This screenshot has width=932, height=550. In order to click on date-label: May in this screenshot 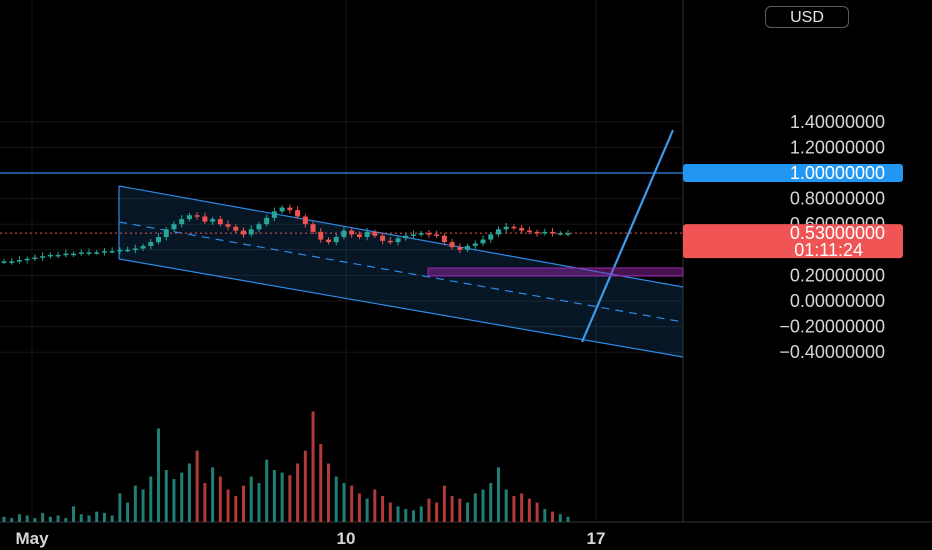, I will do `click(32, 538)`.